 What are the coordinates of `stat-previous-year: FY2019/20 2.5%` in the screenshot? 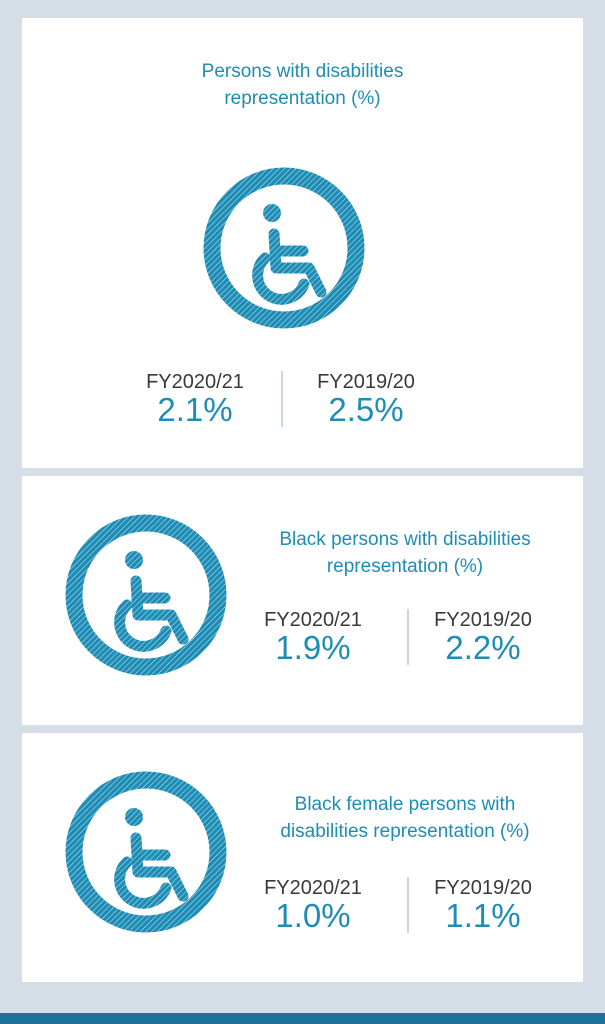 It's located at (366, 399).